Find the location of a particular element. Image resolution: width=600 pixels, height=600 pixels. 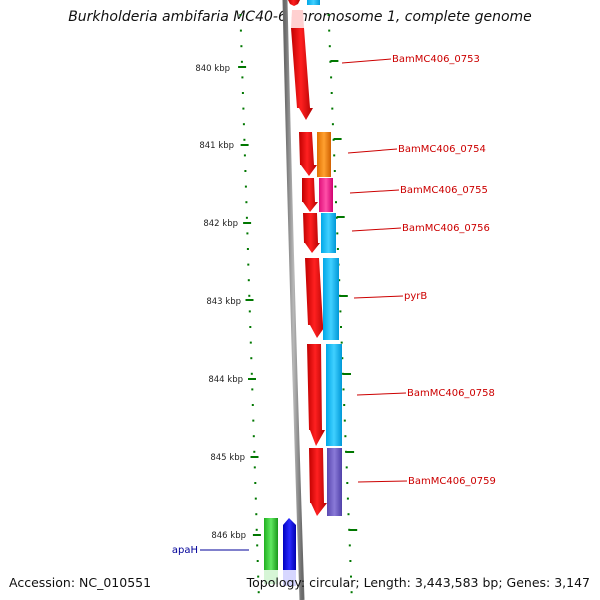

gene-label-BamMC406_0754: BamMC406_0754 is located at coordinates (442, 149).